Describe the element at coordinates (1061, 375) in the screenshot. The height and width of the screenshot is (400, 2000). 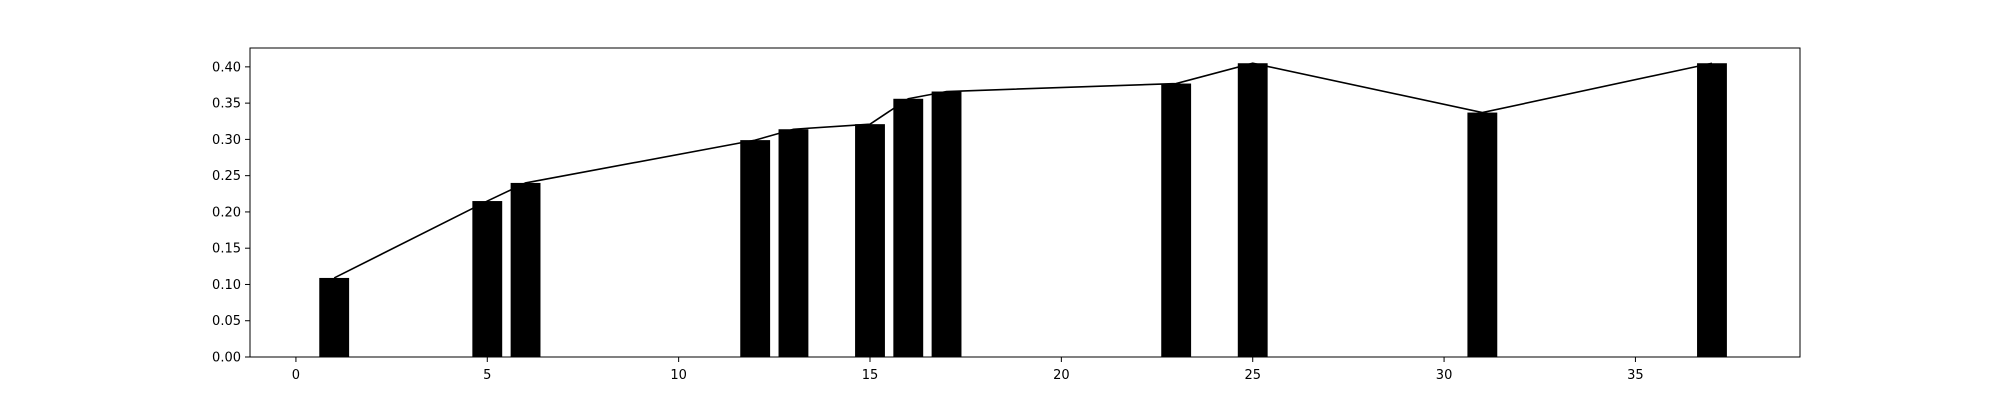
I see `x-tick-label: 20` at that location.